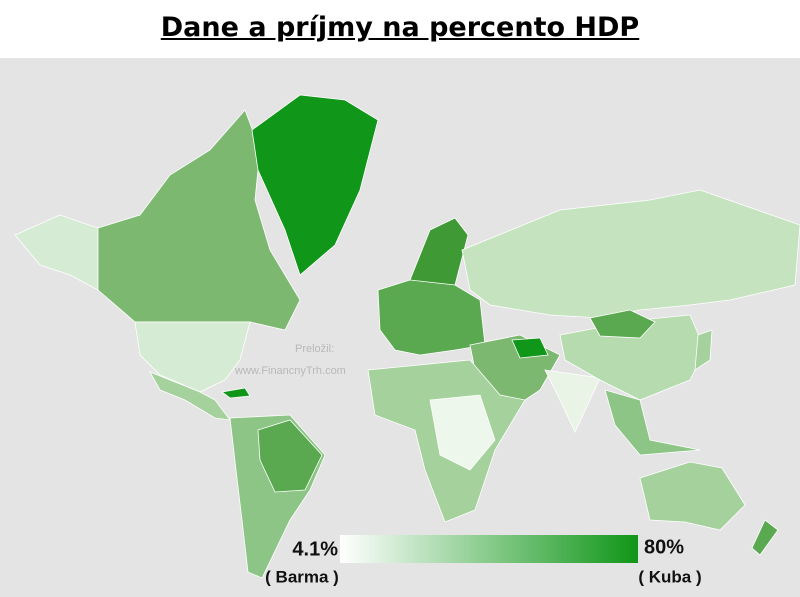 The image size is (800, 597). I want to click on legend-min-label: 4.1%, so click(315, 549).